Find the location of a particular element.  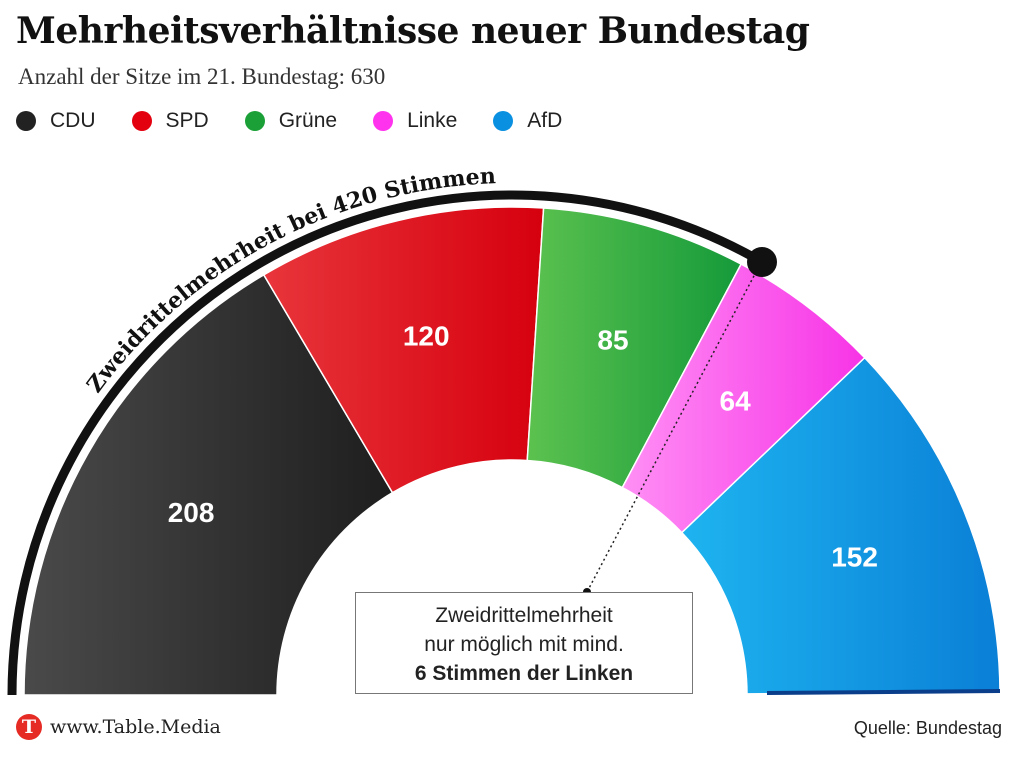

callout-line-2: nur möglich mit mind. is located at coordinates (524, 644).